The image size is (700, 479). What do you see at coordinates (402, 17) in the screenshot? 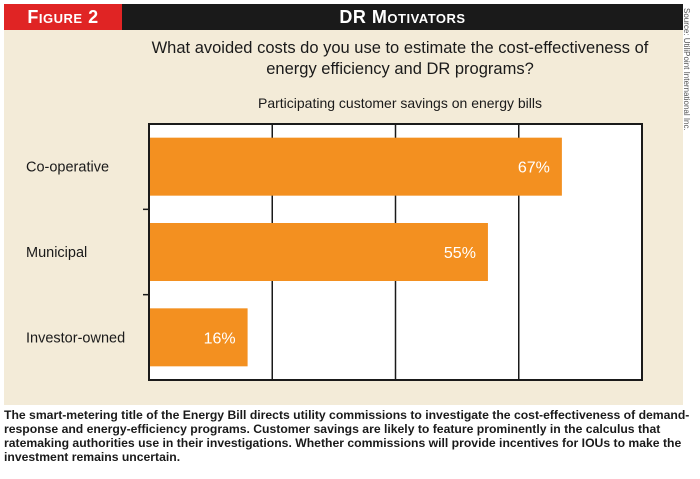
I see `figure-title: DR Motivators` at bounding box center [402, 17].